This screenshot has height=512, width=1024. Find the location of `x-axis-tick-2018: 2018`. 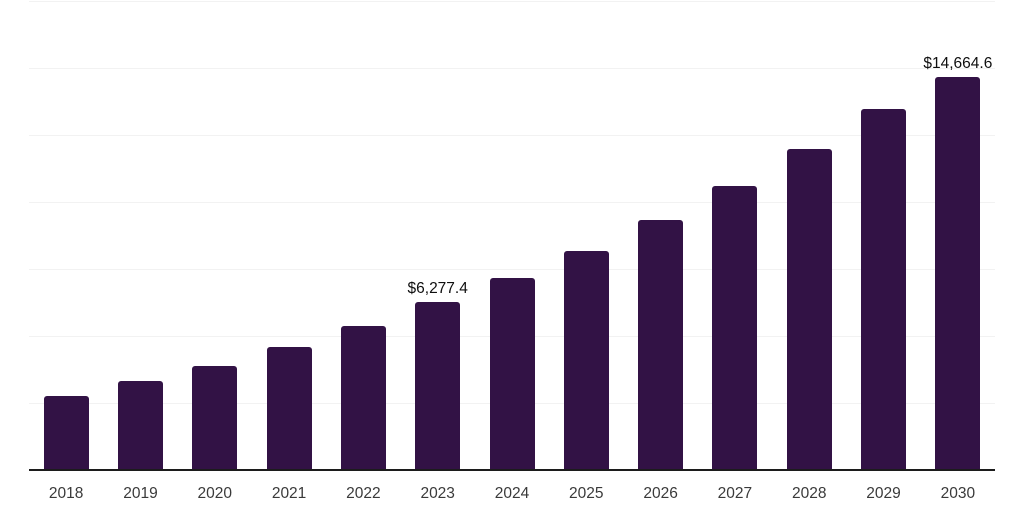

x-axis-tick-2018: 2018 is located at coordinates (66, 493).